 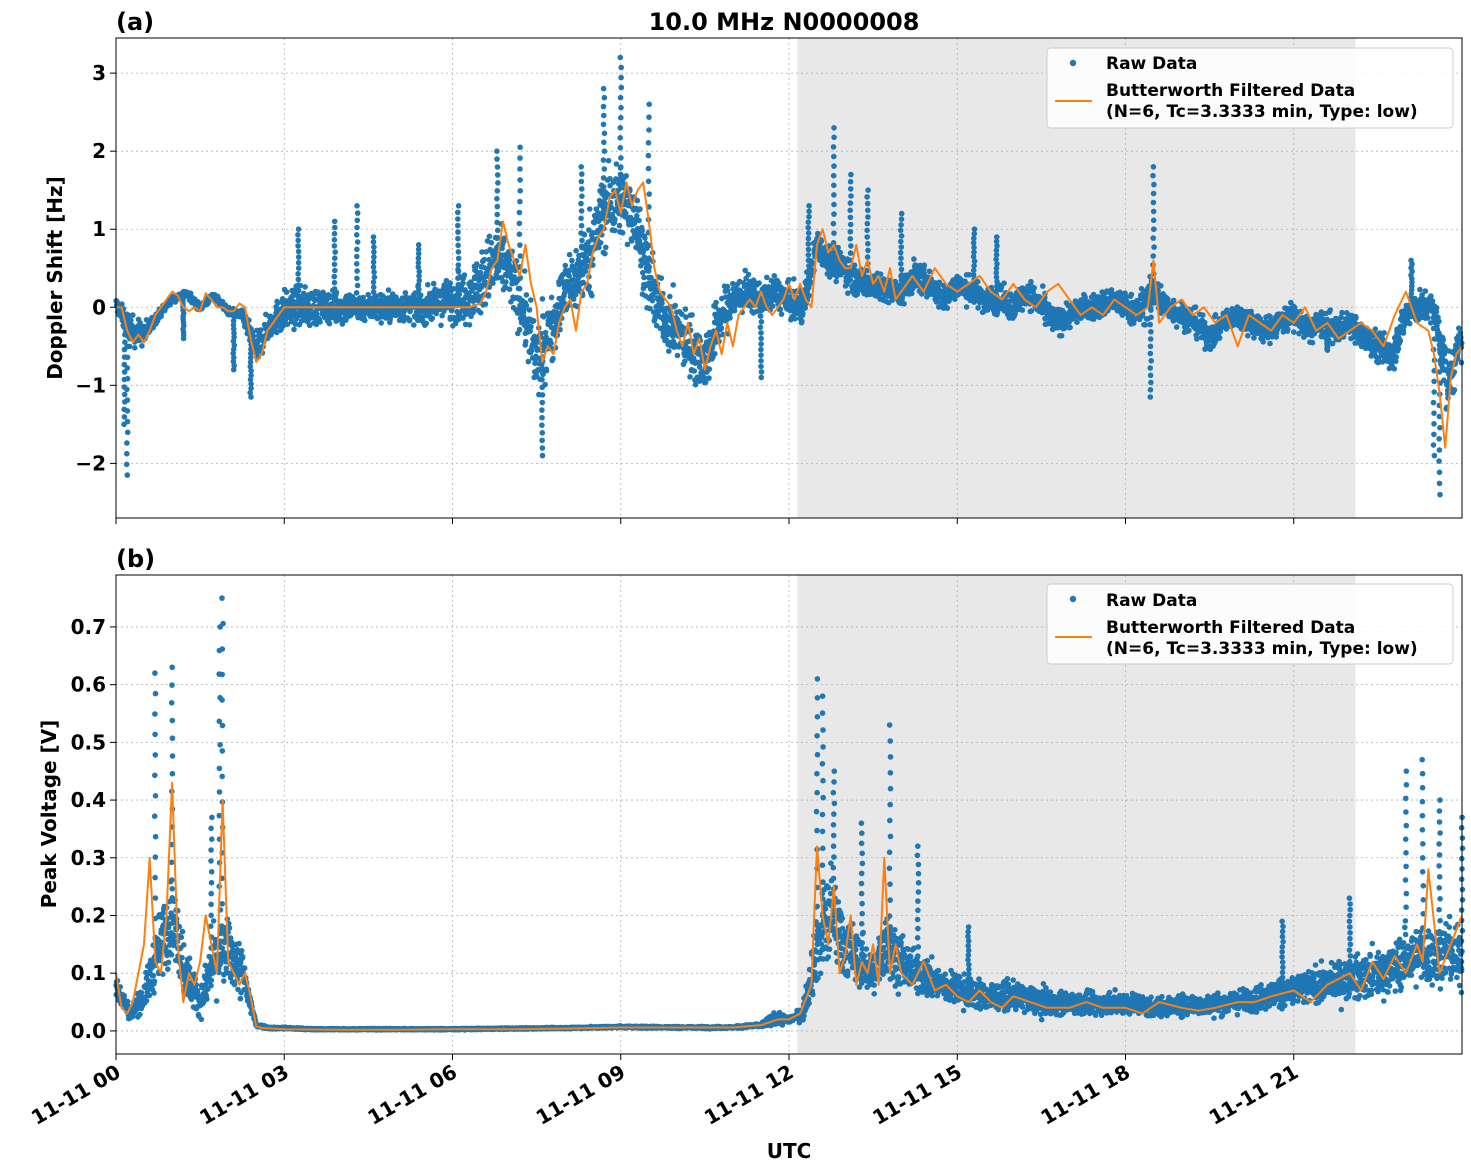 What do you see at coordinates (135, 22) in the screenshot?
I see `panel-a-letter: (a)` at bounding box center [135, 22].